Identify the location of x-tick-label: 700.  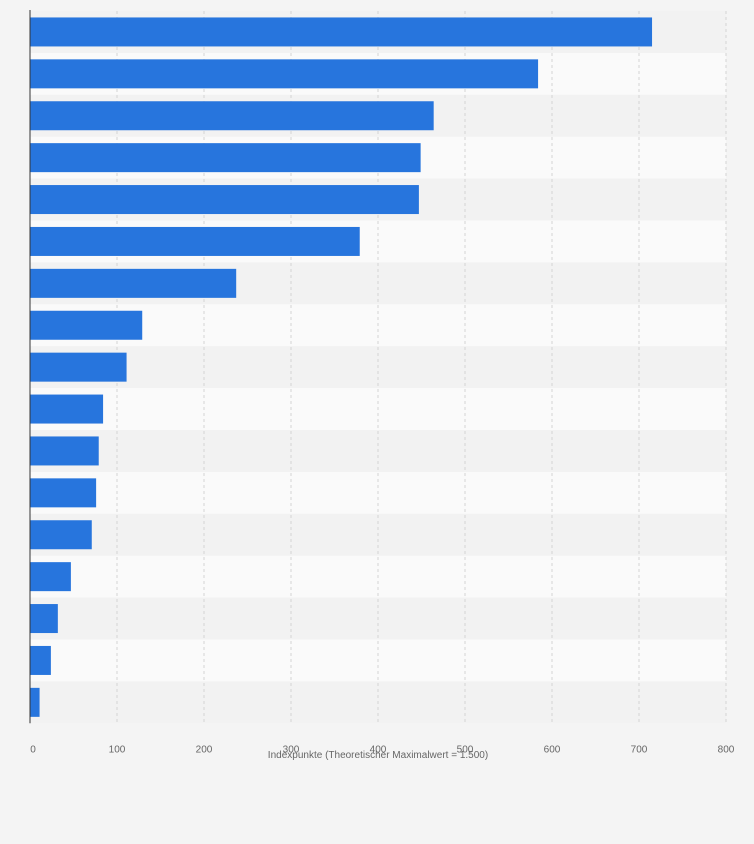
(639, 749).